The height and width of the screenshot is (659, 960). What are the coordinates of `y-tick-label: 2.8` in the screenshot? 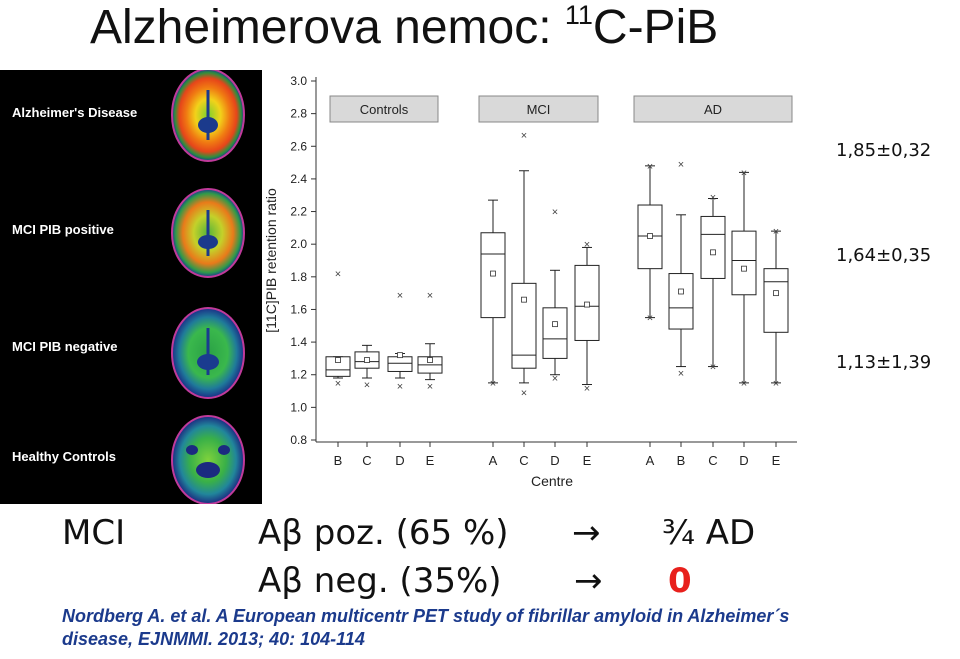 It's located at (298, 114).